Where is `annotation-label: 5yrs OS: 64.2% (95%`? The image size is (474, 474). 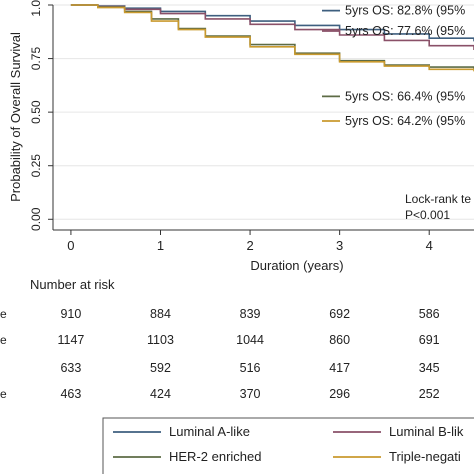
annotation-label: 5yrs OS: 64.2% (95% is located at coordinates (405, 121).